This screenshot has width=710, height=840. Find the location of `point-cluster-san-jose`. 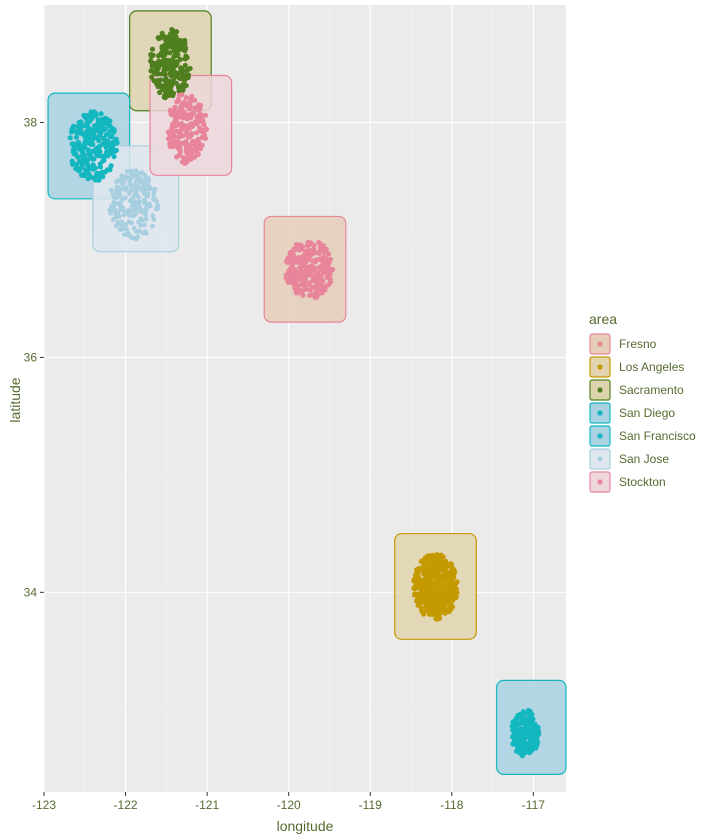

point-cluster-san-jose is located at coordinates (134, 205).